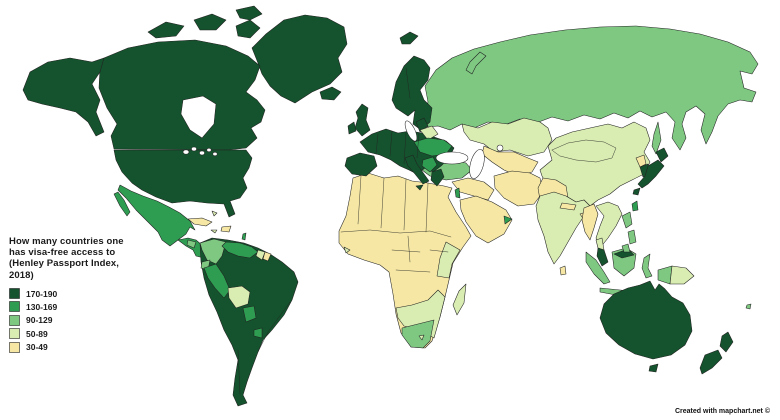 The image size is (780, 420). I want to click on region-greenland, so click(299, 59).